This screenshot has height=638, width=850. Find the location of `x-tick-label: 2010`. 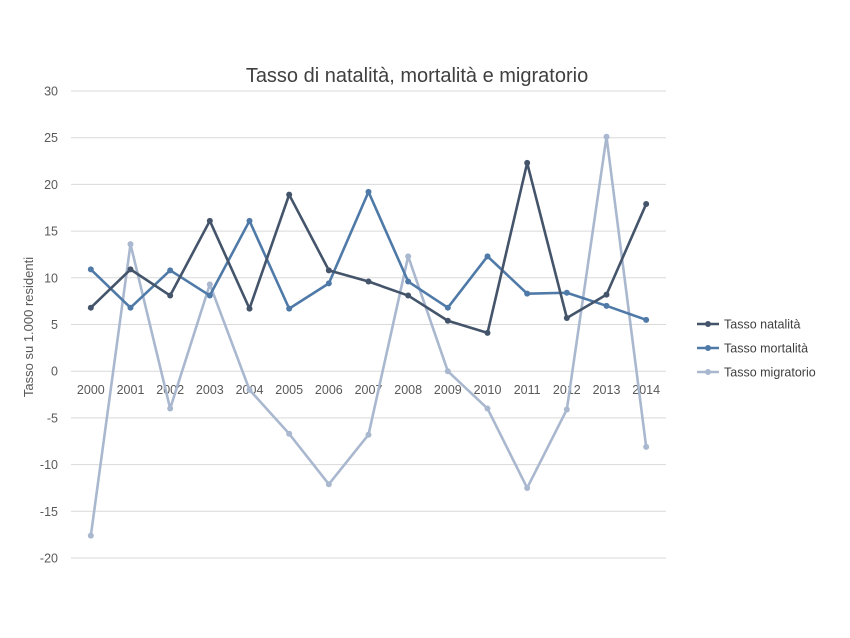

x-tick-label: 2010 is located at coordinates (488, 390).